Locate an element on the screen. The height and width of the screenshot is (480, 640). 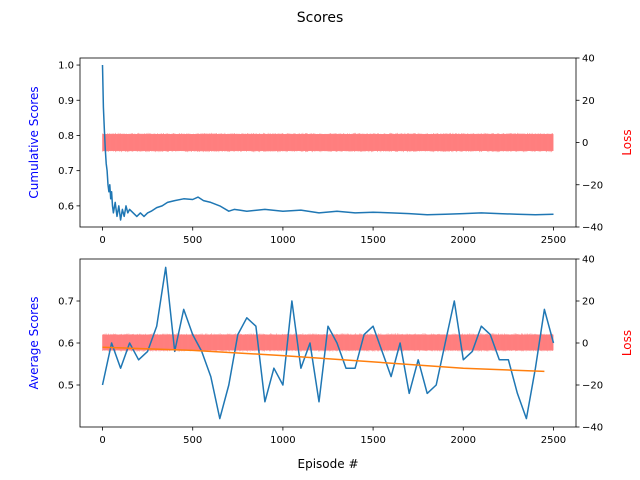
y-tick-label: 0.5 is located at coordinates (66, 386).